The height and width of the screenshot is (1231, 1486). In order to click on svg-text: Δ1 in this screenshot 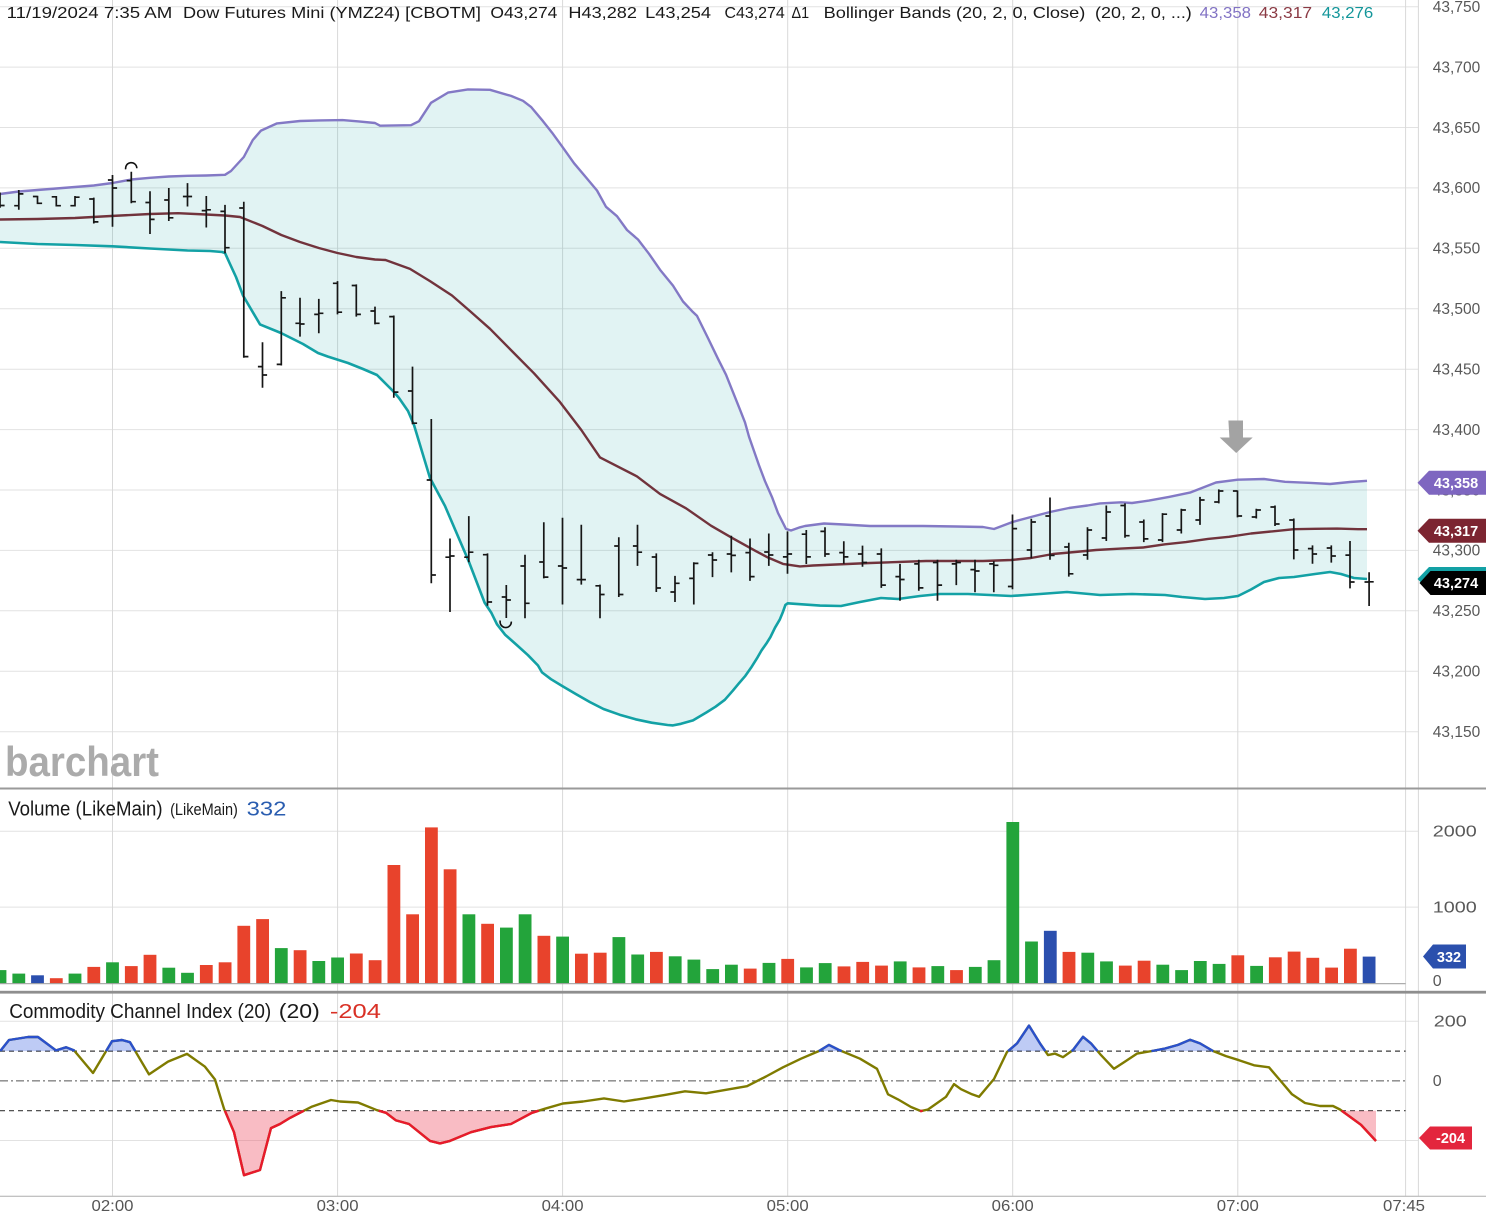, I will do `click(801, 13)`.